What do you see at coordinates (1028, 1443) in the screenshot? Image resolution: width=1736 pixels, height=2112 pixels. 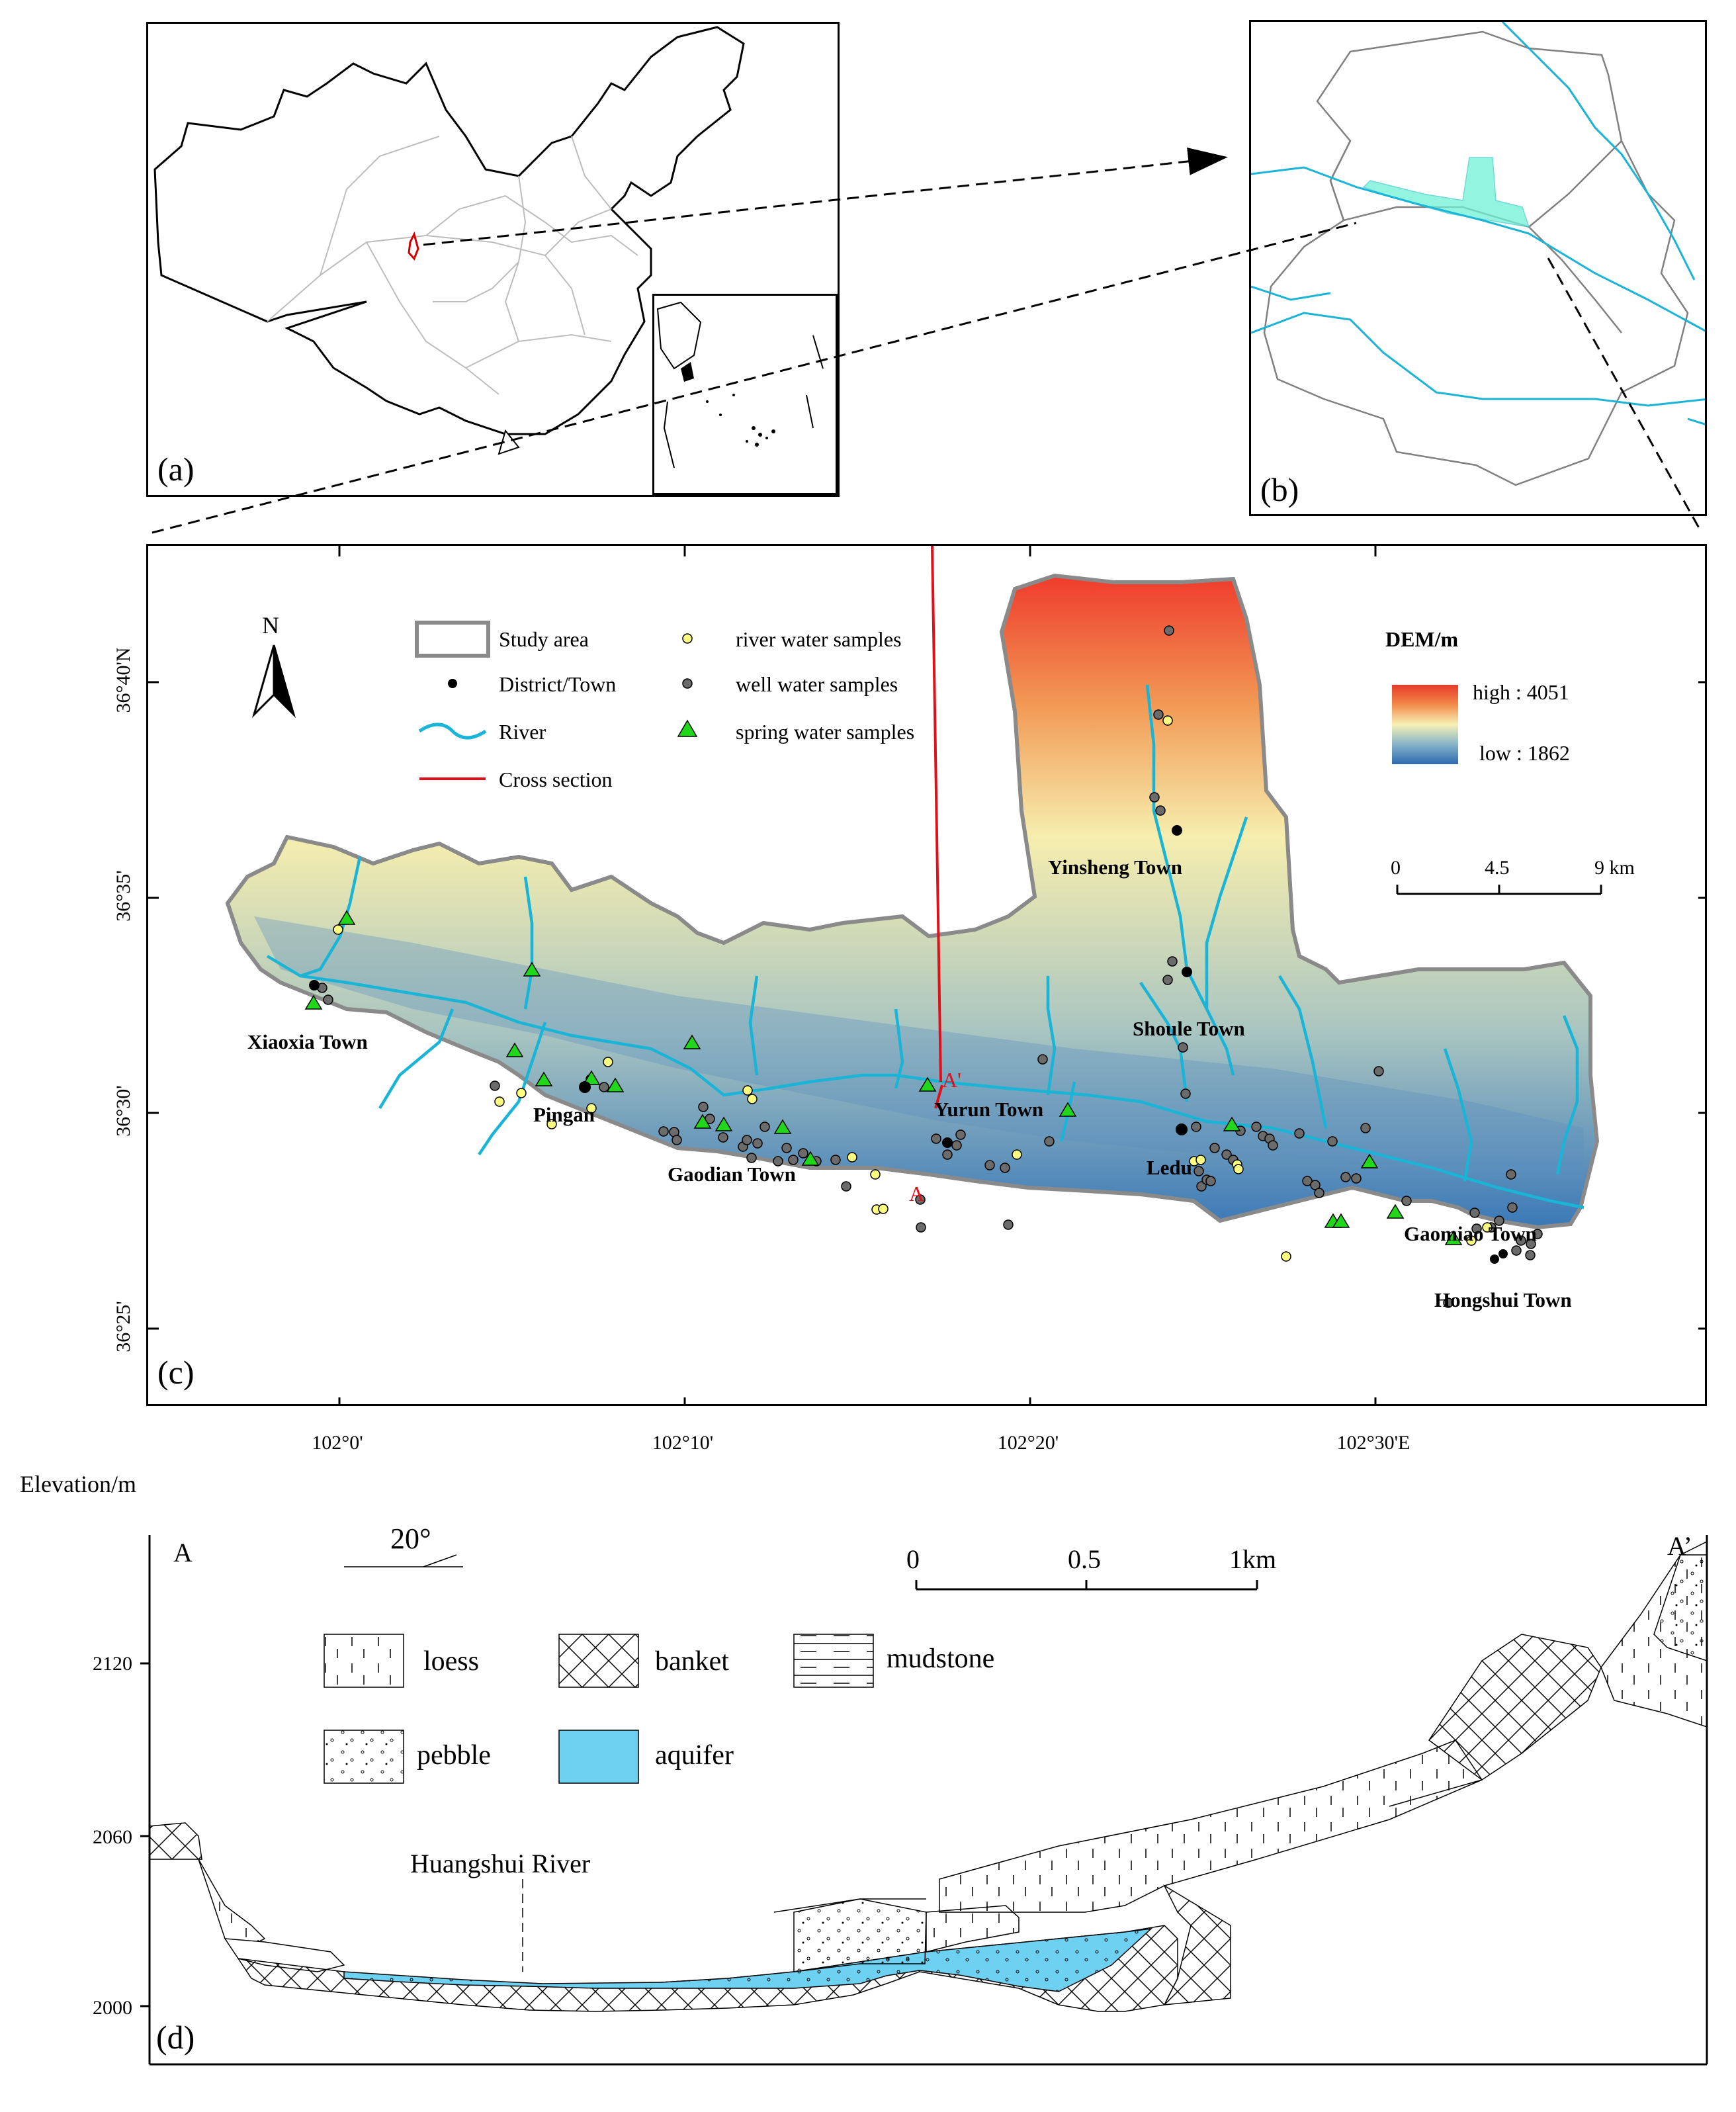 I see `lon-tick-3: 102°20'` at bounding box center [1028, 1443].